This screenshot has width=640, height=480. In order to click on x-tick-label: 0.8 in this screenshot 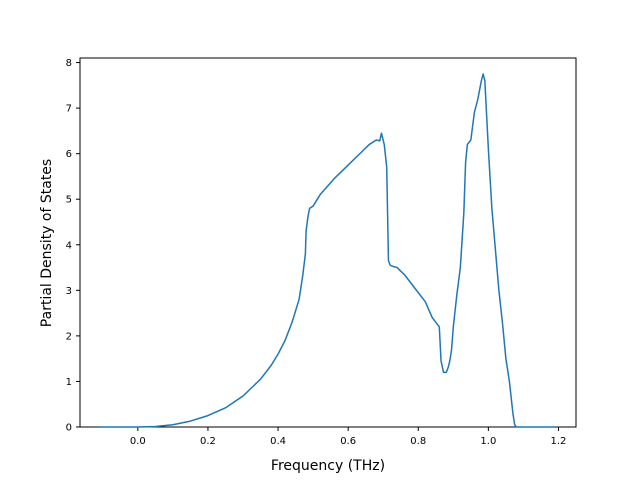, I will do `click(418, 441)`.